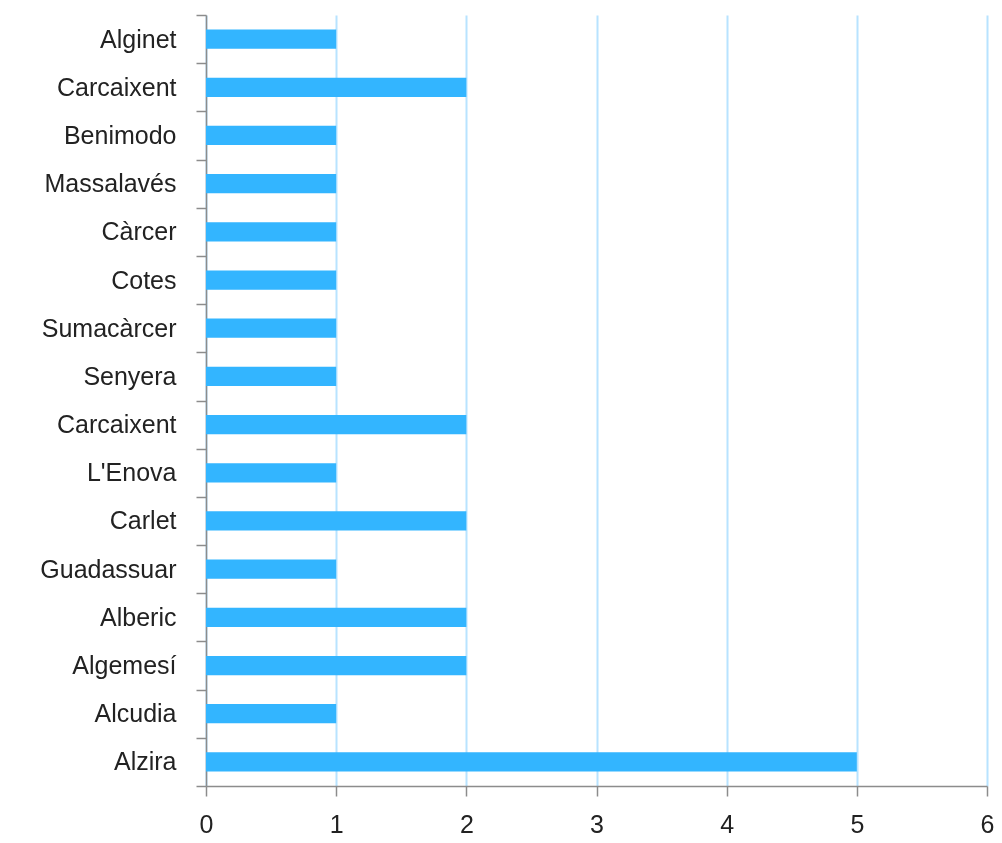 This screenshot has width=1002, height=843. What do you see at coordinates (206, 823) in the screenshot?
I see `x-tick-label: 0` at bounding box center [206, 823].